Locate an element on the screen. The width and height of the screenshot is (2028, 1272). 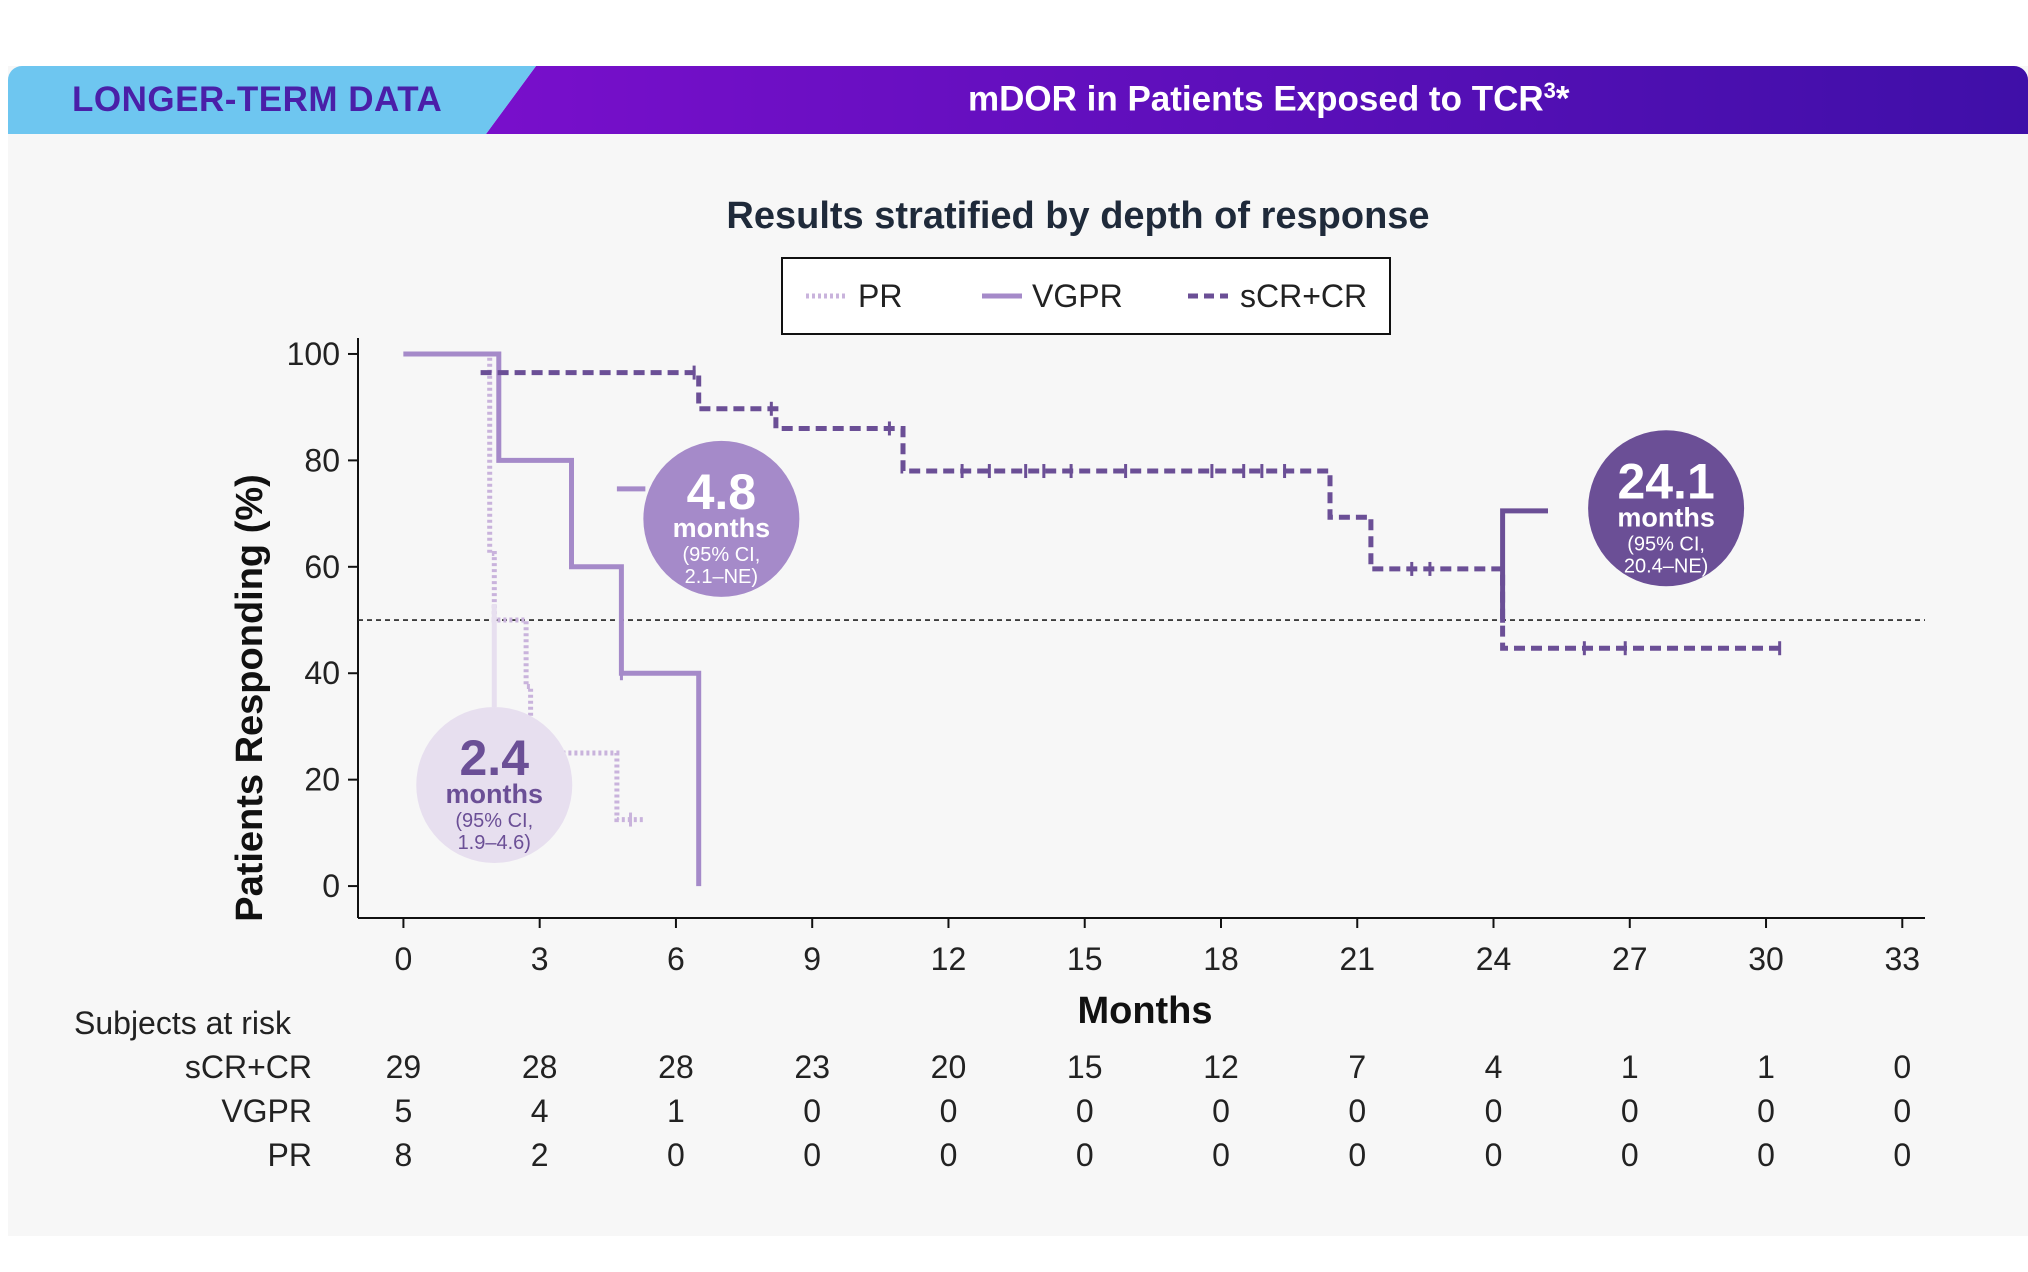
median-unit-scr-cr: months is located at coordinates (1666, 517).